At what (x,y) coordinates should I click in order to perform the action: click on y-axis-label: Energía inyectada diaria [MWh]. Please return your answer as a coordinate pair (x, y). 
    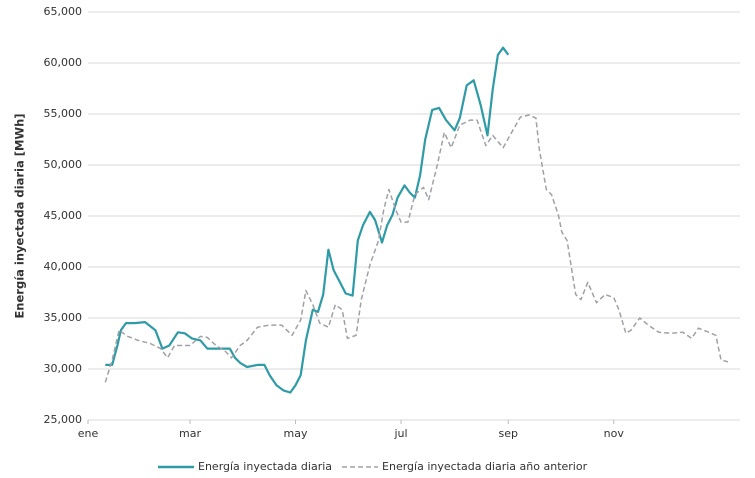
    Looking at the image, I should click on (20, 215).